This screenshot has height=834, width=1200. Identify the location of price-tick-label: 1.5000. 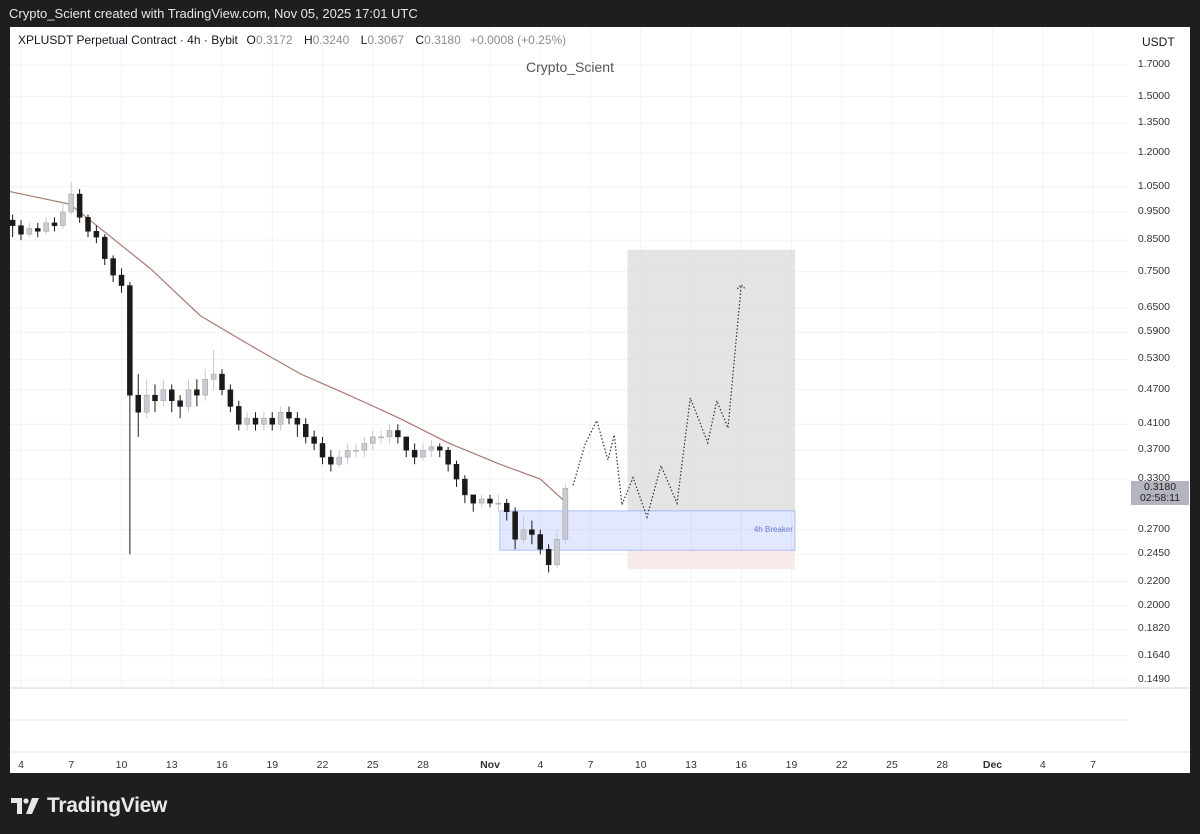
(1153, 95).